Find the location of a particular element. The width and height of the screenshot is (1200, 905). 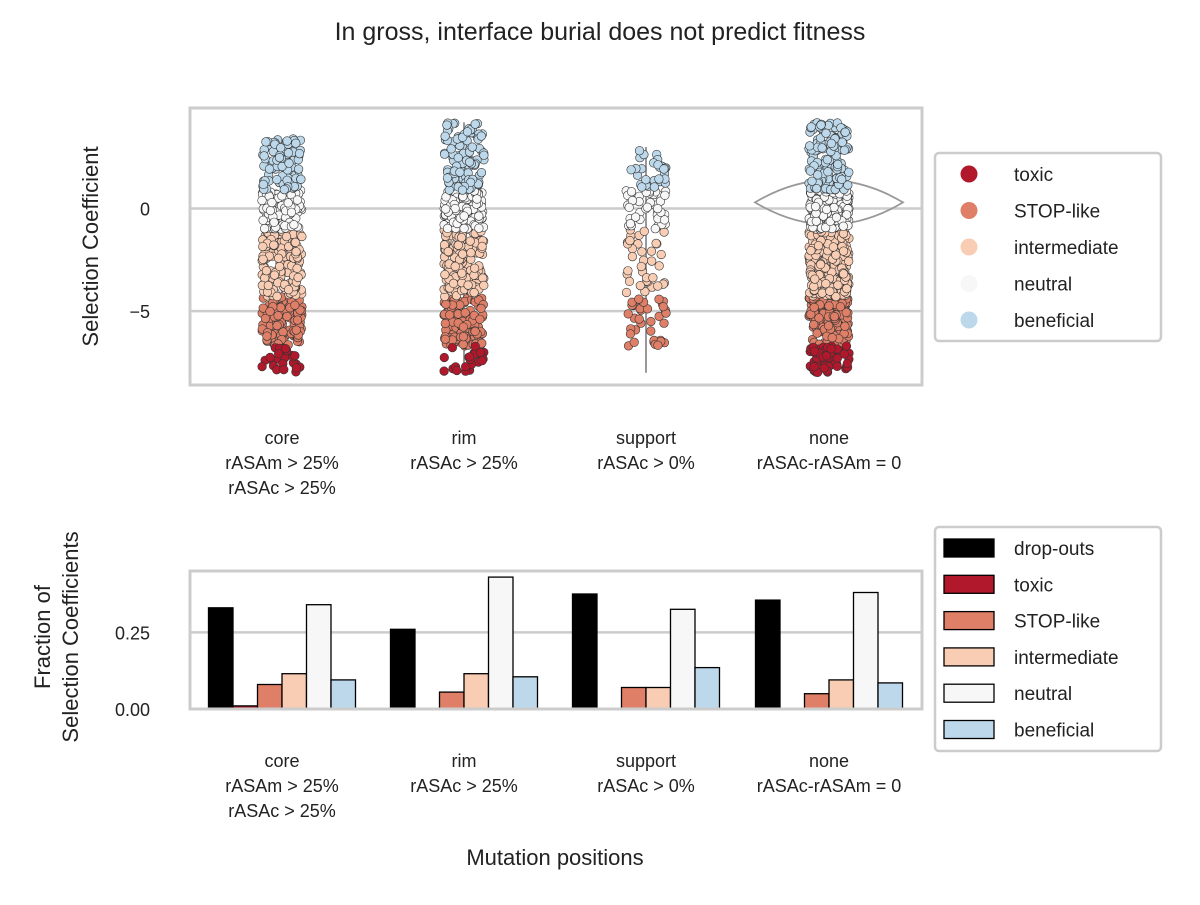

x-tick-label: core is located at coordinates (281, 761).